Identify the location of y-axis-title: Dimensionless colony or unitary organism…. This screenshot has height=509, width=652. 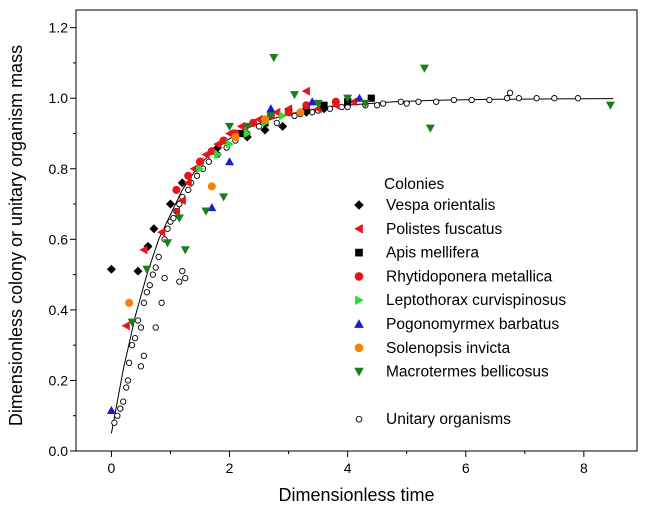
(16, 235).